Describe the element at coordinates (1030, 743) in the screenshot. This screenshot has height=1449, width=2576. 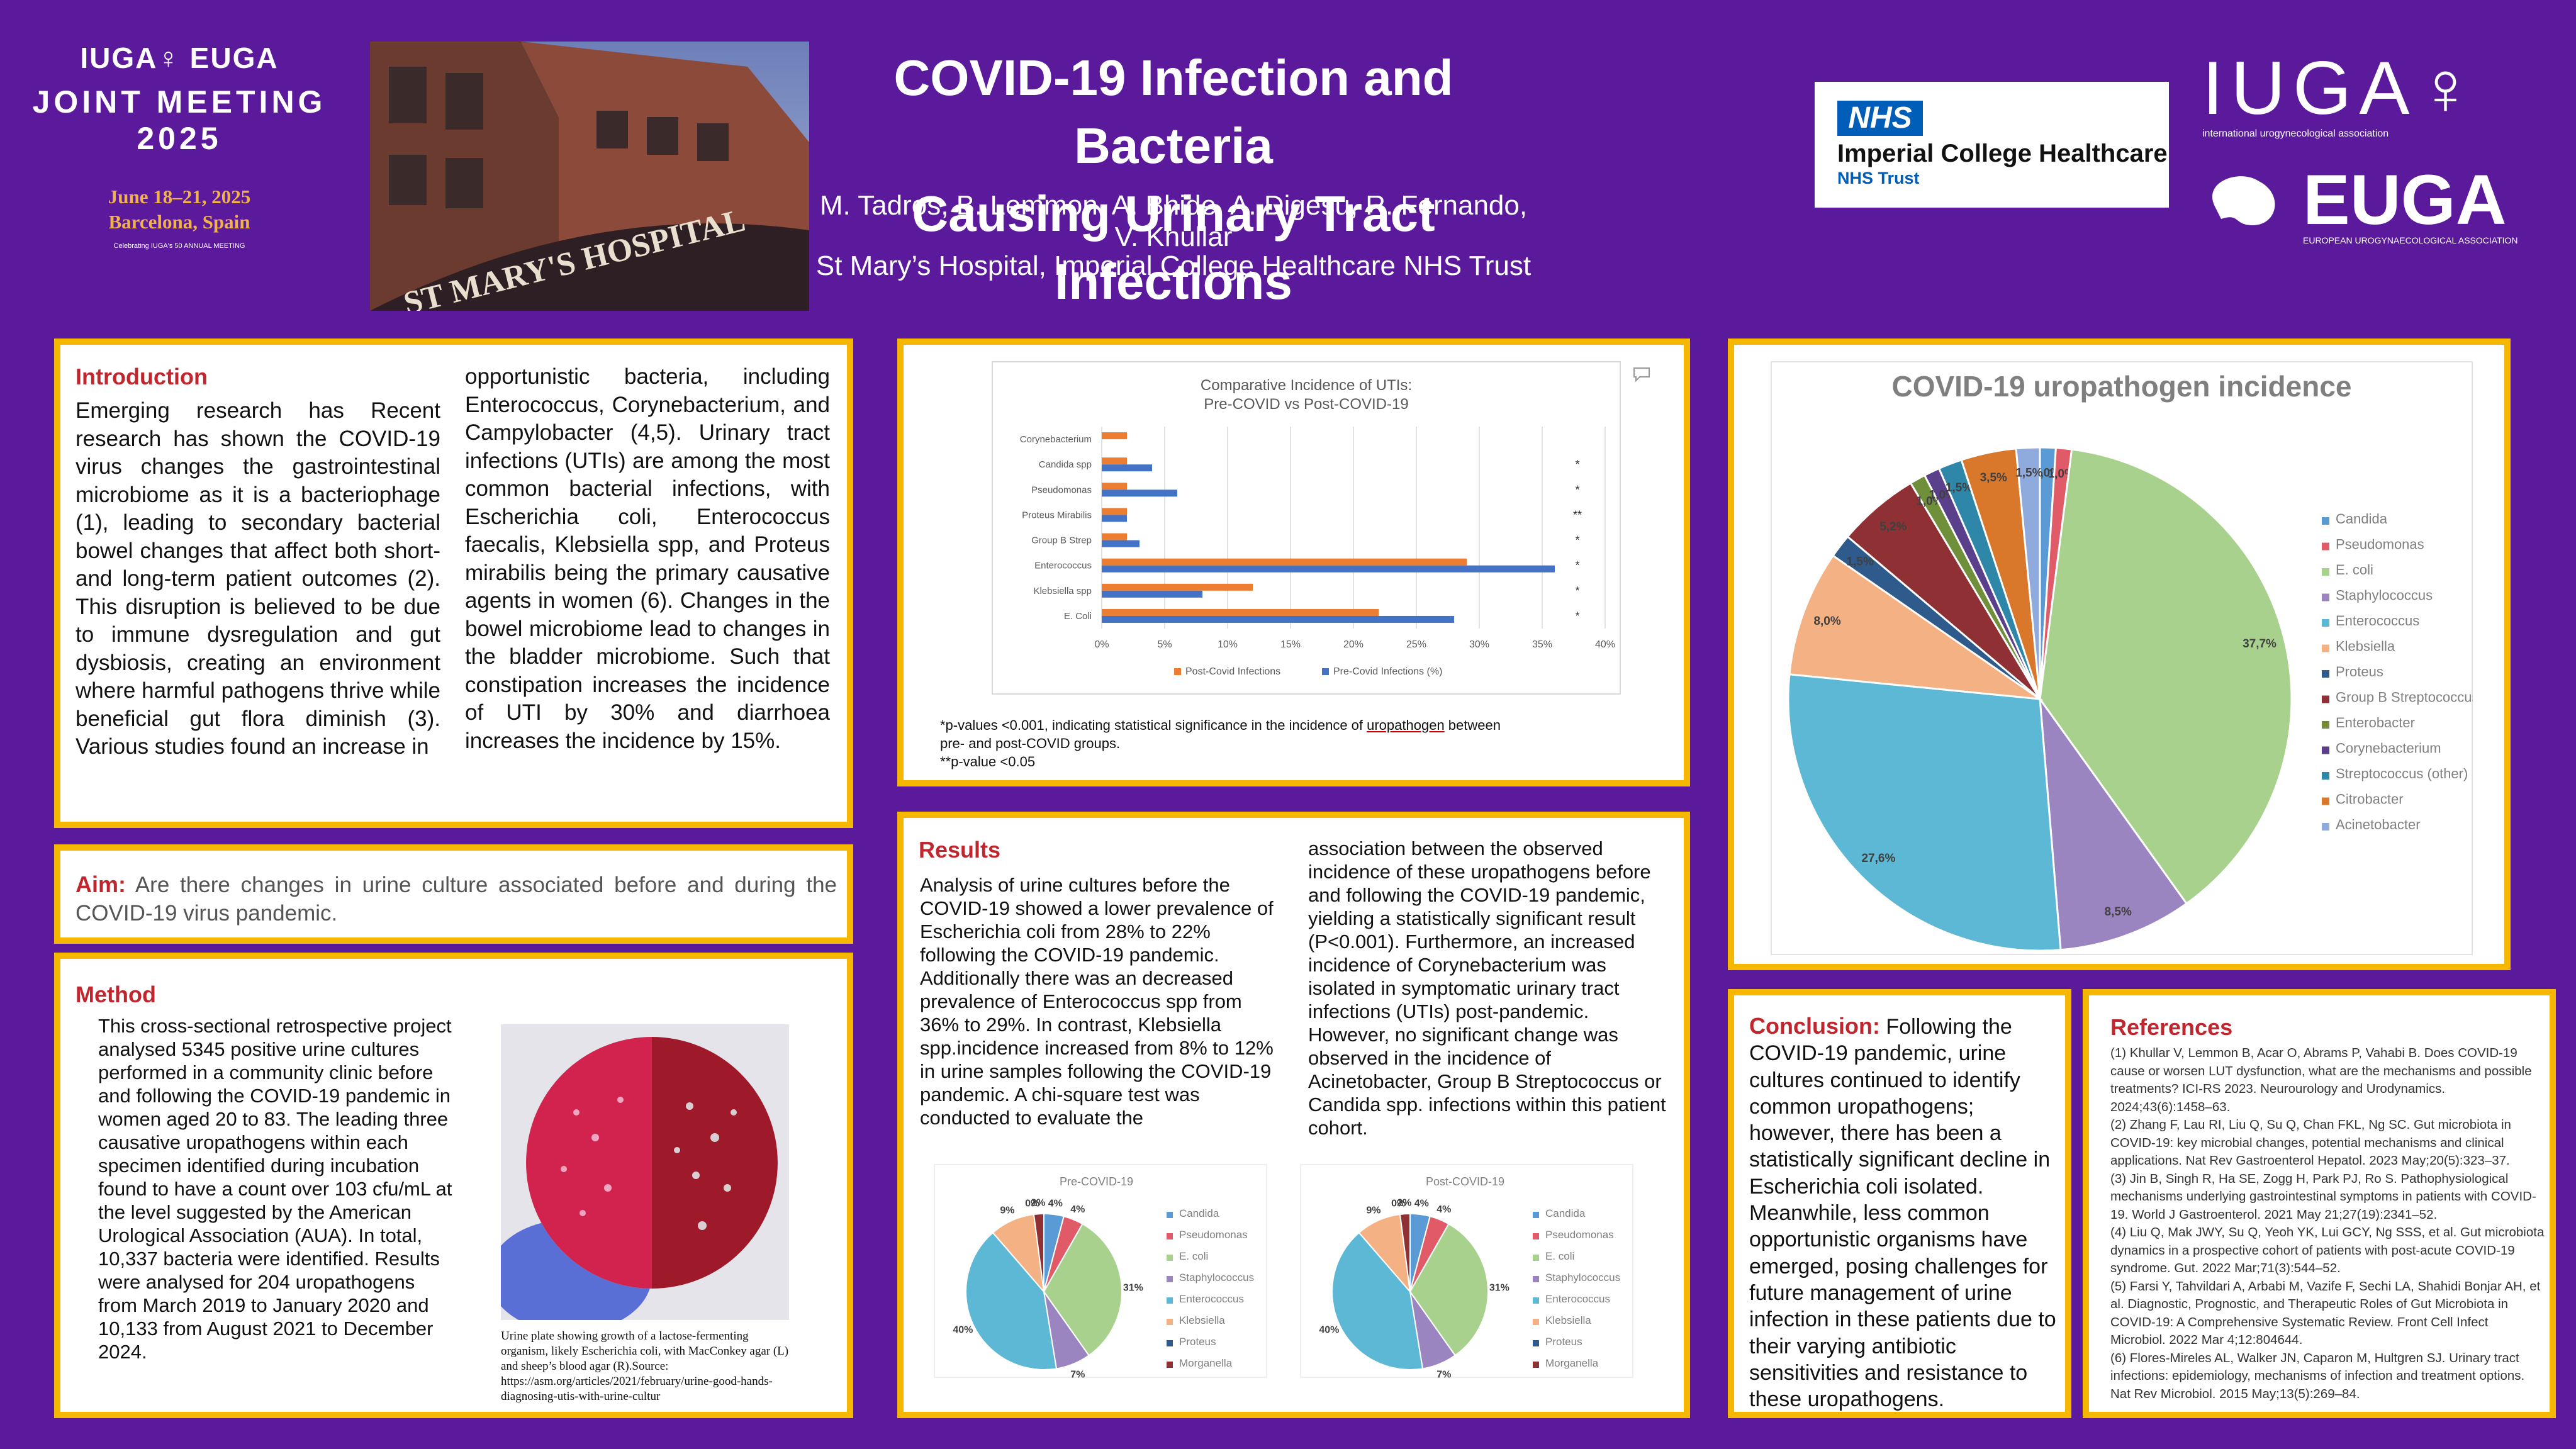
I see `significance-note-2: pre- and post-COVID groups.` at that location.